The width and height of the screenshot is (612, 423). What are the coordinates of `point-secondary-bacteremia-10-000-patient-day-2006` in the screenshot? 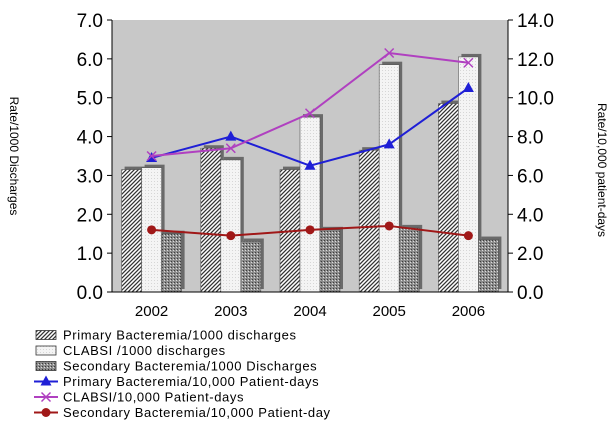 It's located at (468, 236).